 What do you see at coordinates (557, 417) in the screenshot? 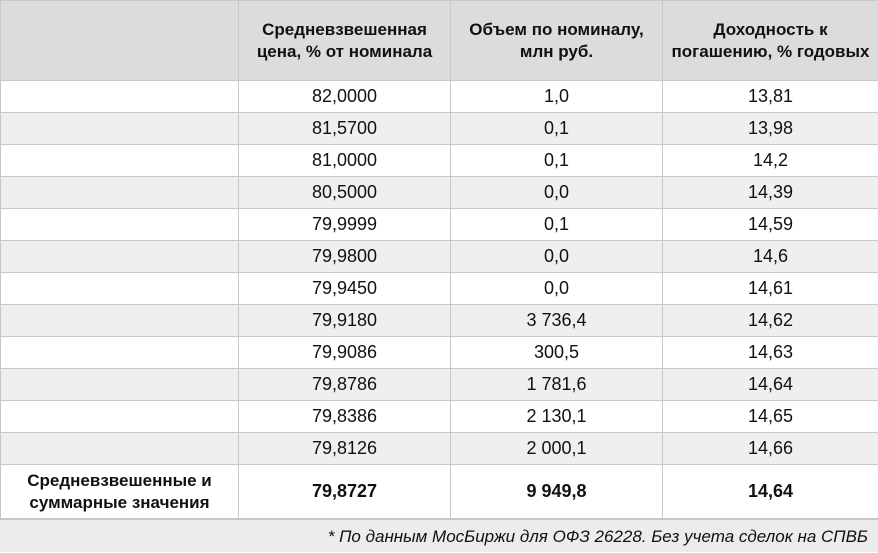
I see `volume-cell: 2 130,1` at bounding box center [557, 417].